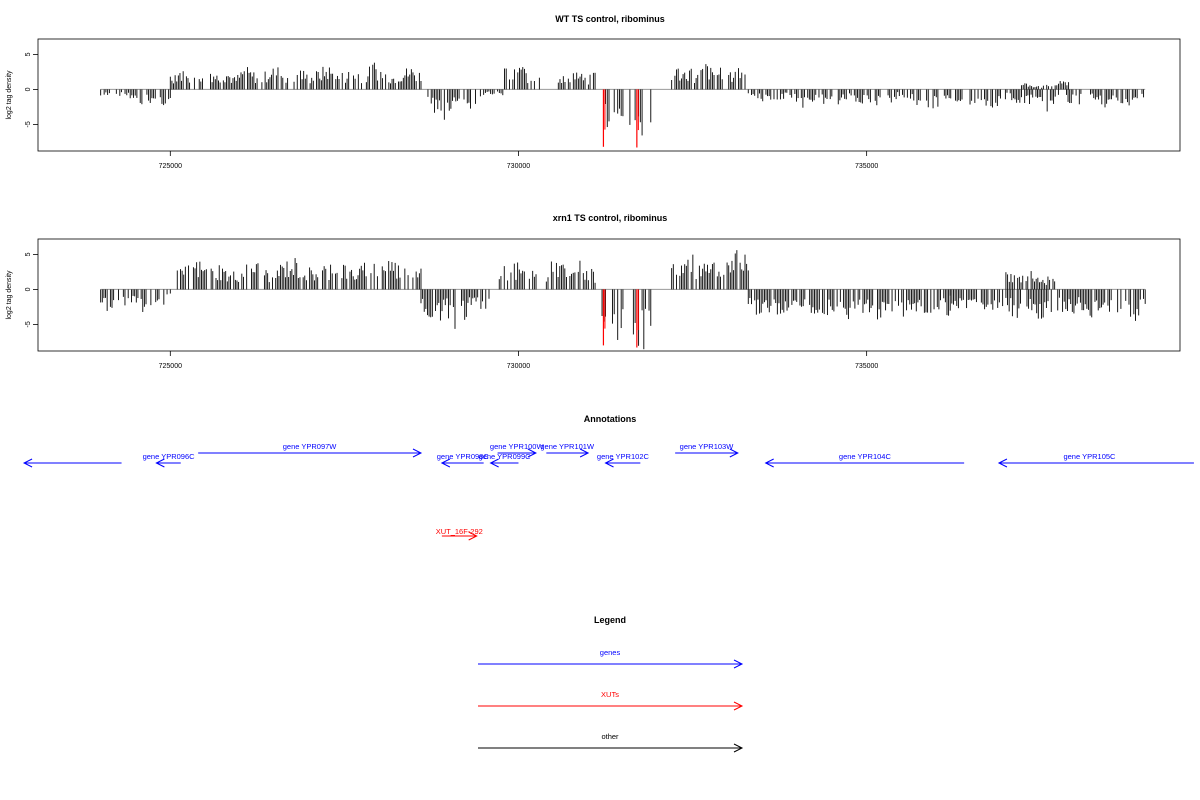  I want to click on legend-label: XUTs, so click(610, 694).